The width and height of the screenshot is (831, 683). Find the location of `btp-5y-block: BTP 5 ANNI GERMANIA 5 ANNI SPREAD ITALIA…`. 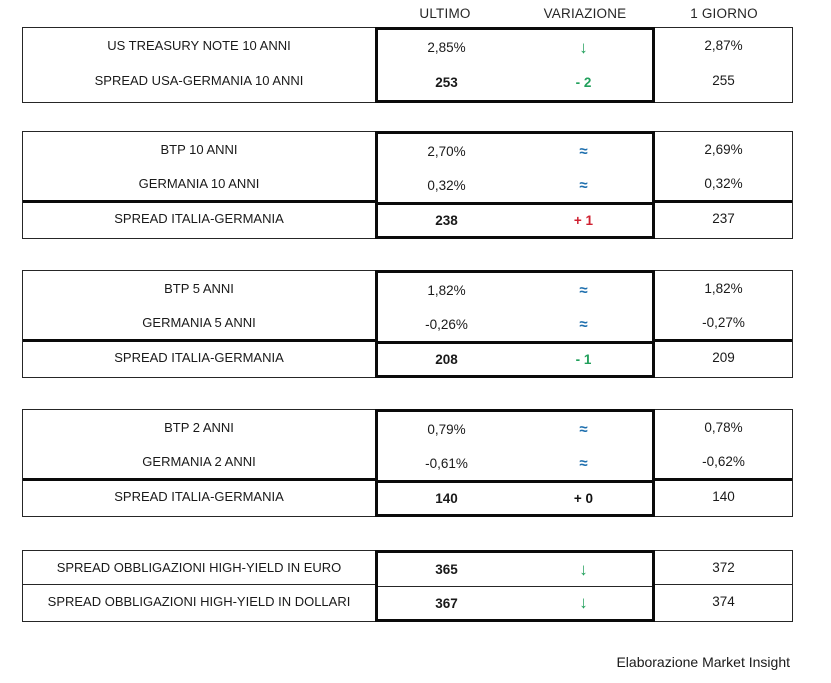

btp-5y-block: BTP 5 ANNI GERMANIA 5 ANNI SPREAD ITALIA… is located at coordinates (407, 324).